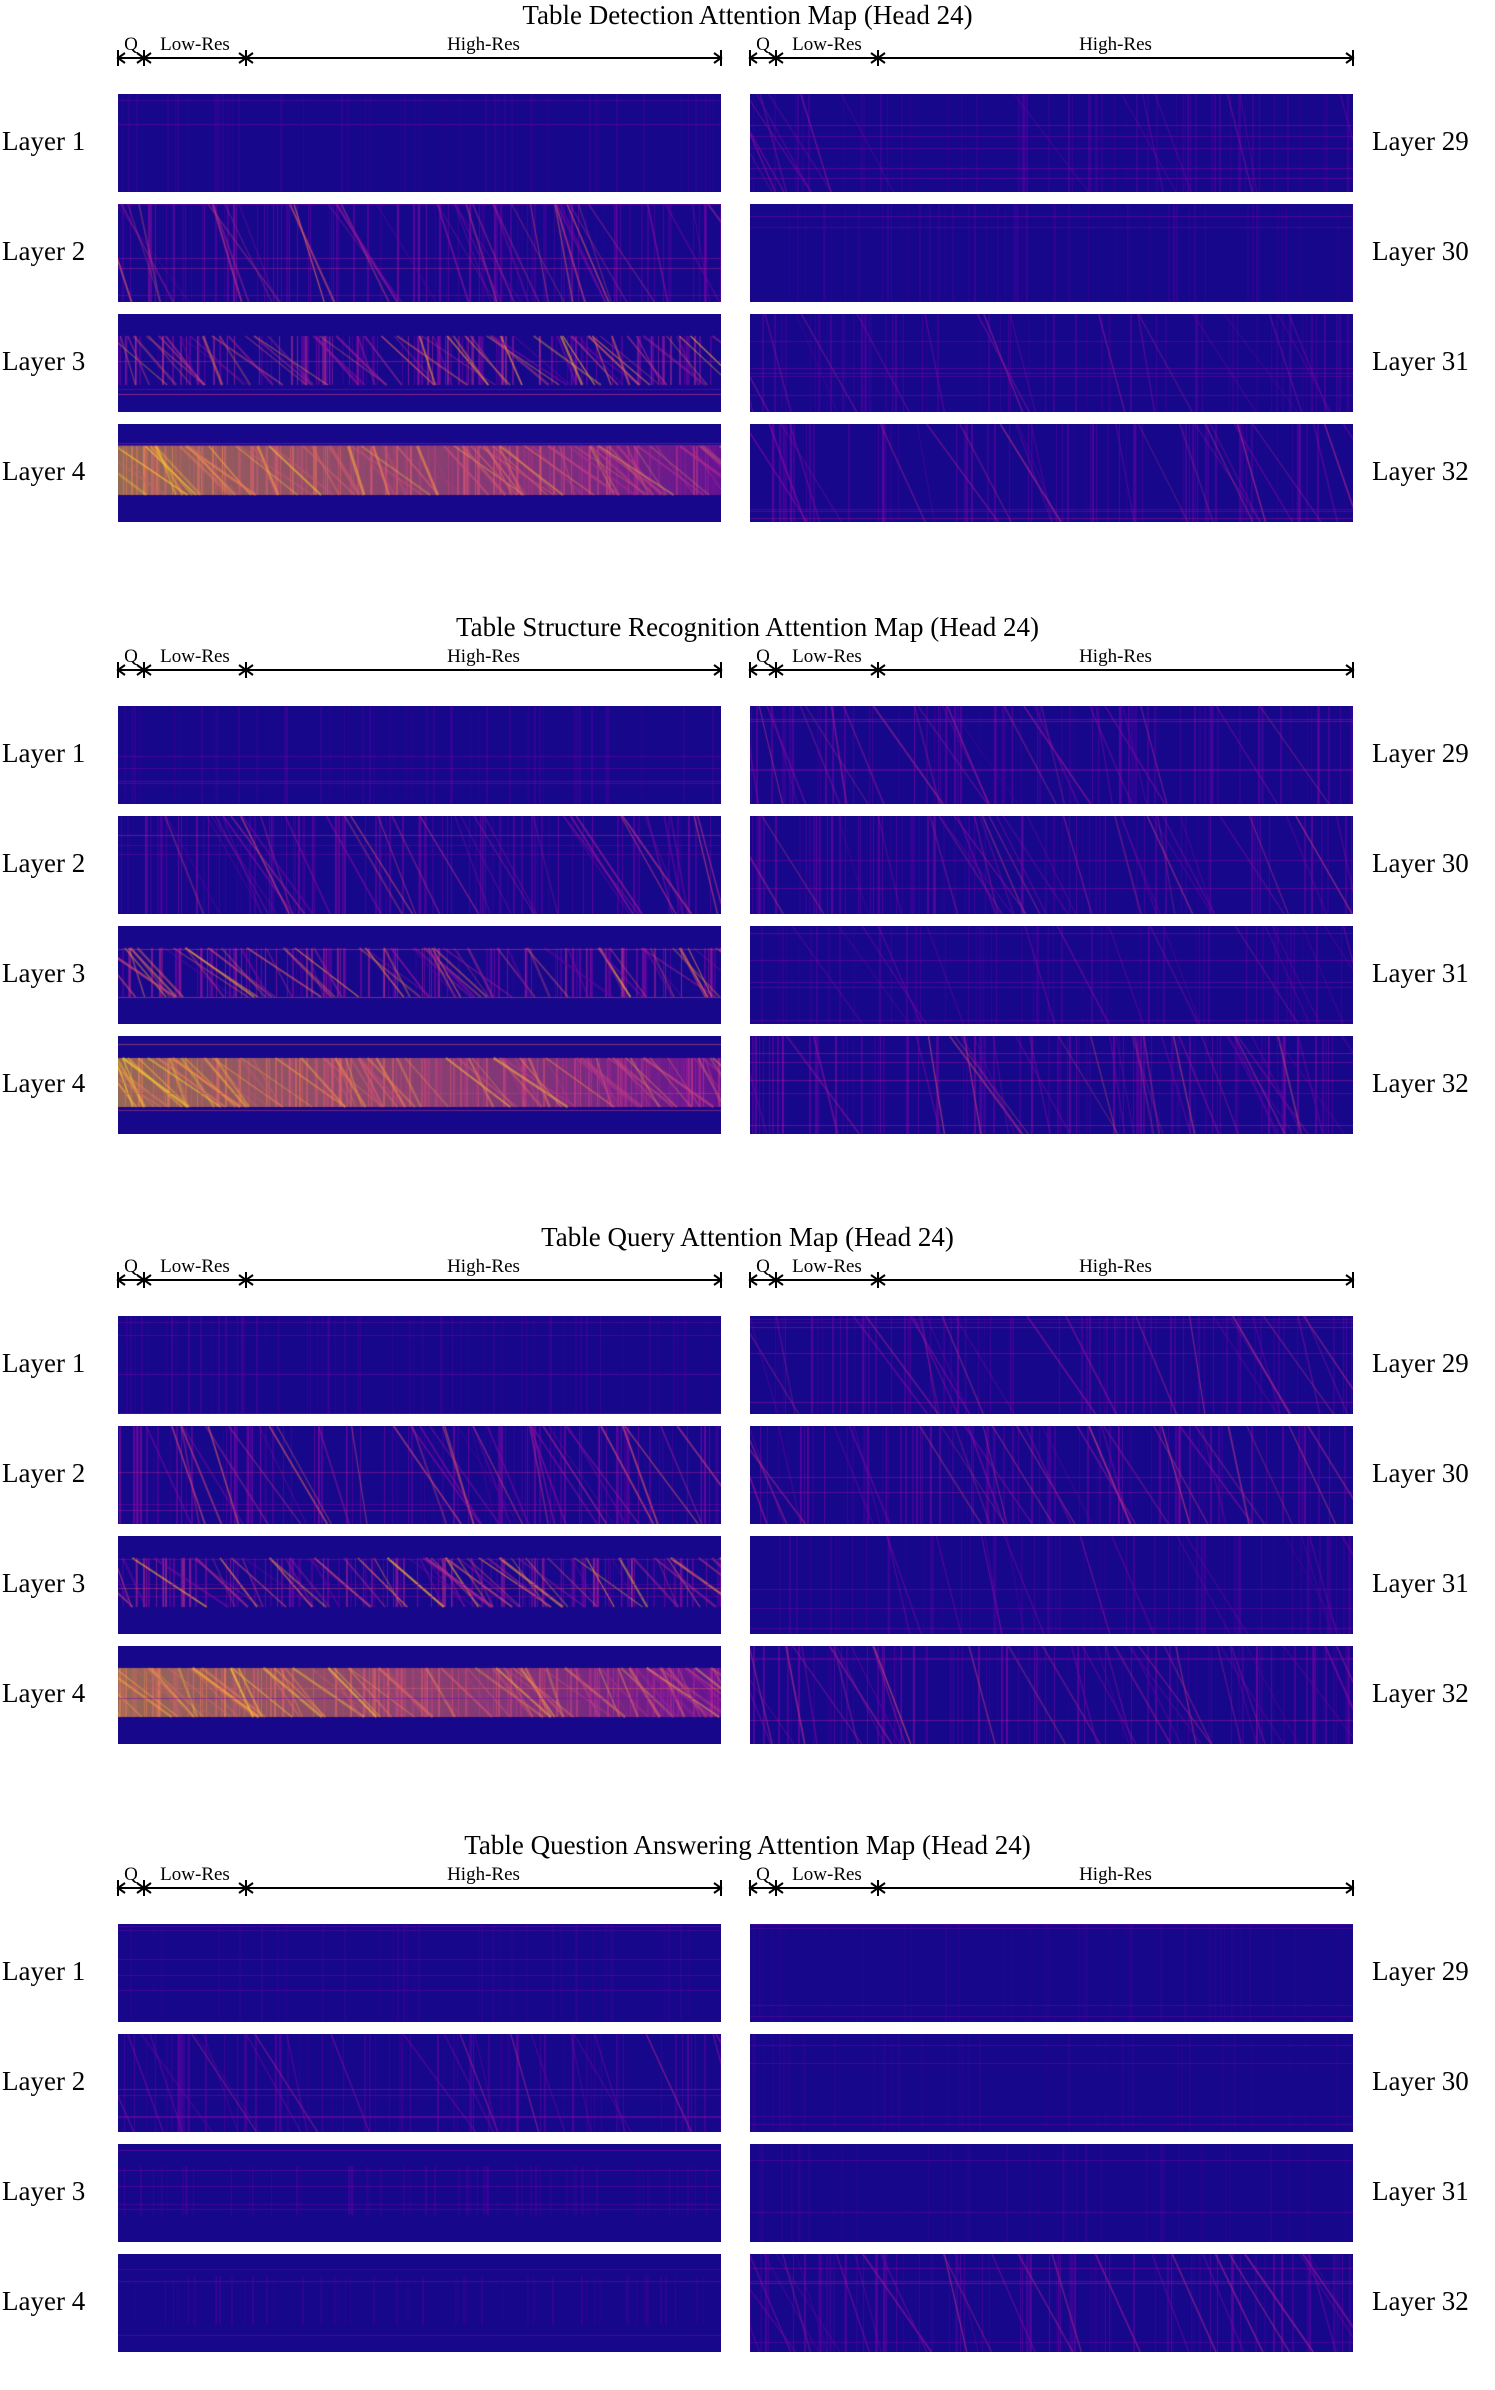 Image resolution: width=1495 pixels, height=2390 pixels. What do you see at coordinates (747, 15) in the screenshot?
I see `chart-title: Table Detection Attention Map (Head 24)` at bounding box center [747, 15].